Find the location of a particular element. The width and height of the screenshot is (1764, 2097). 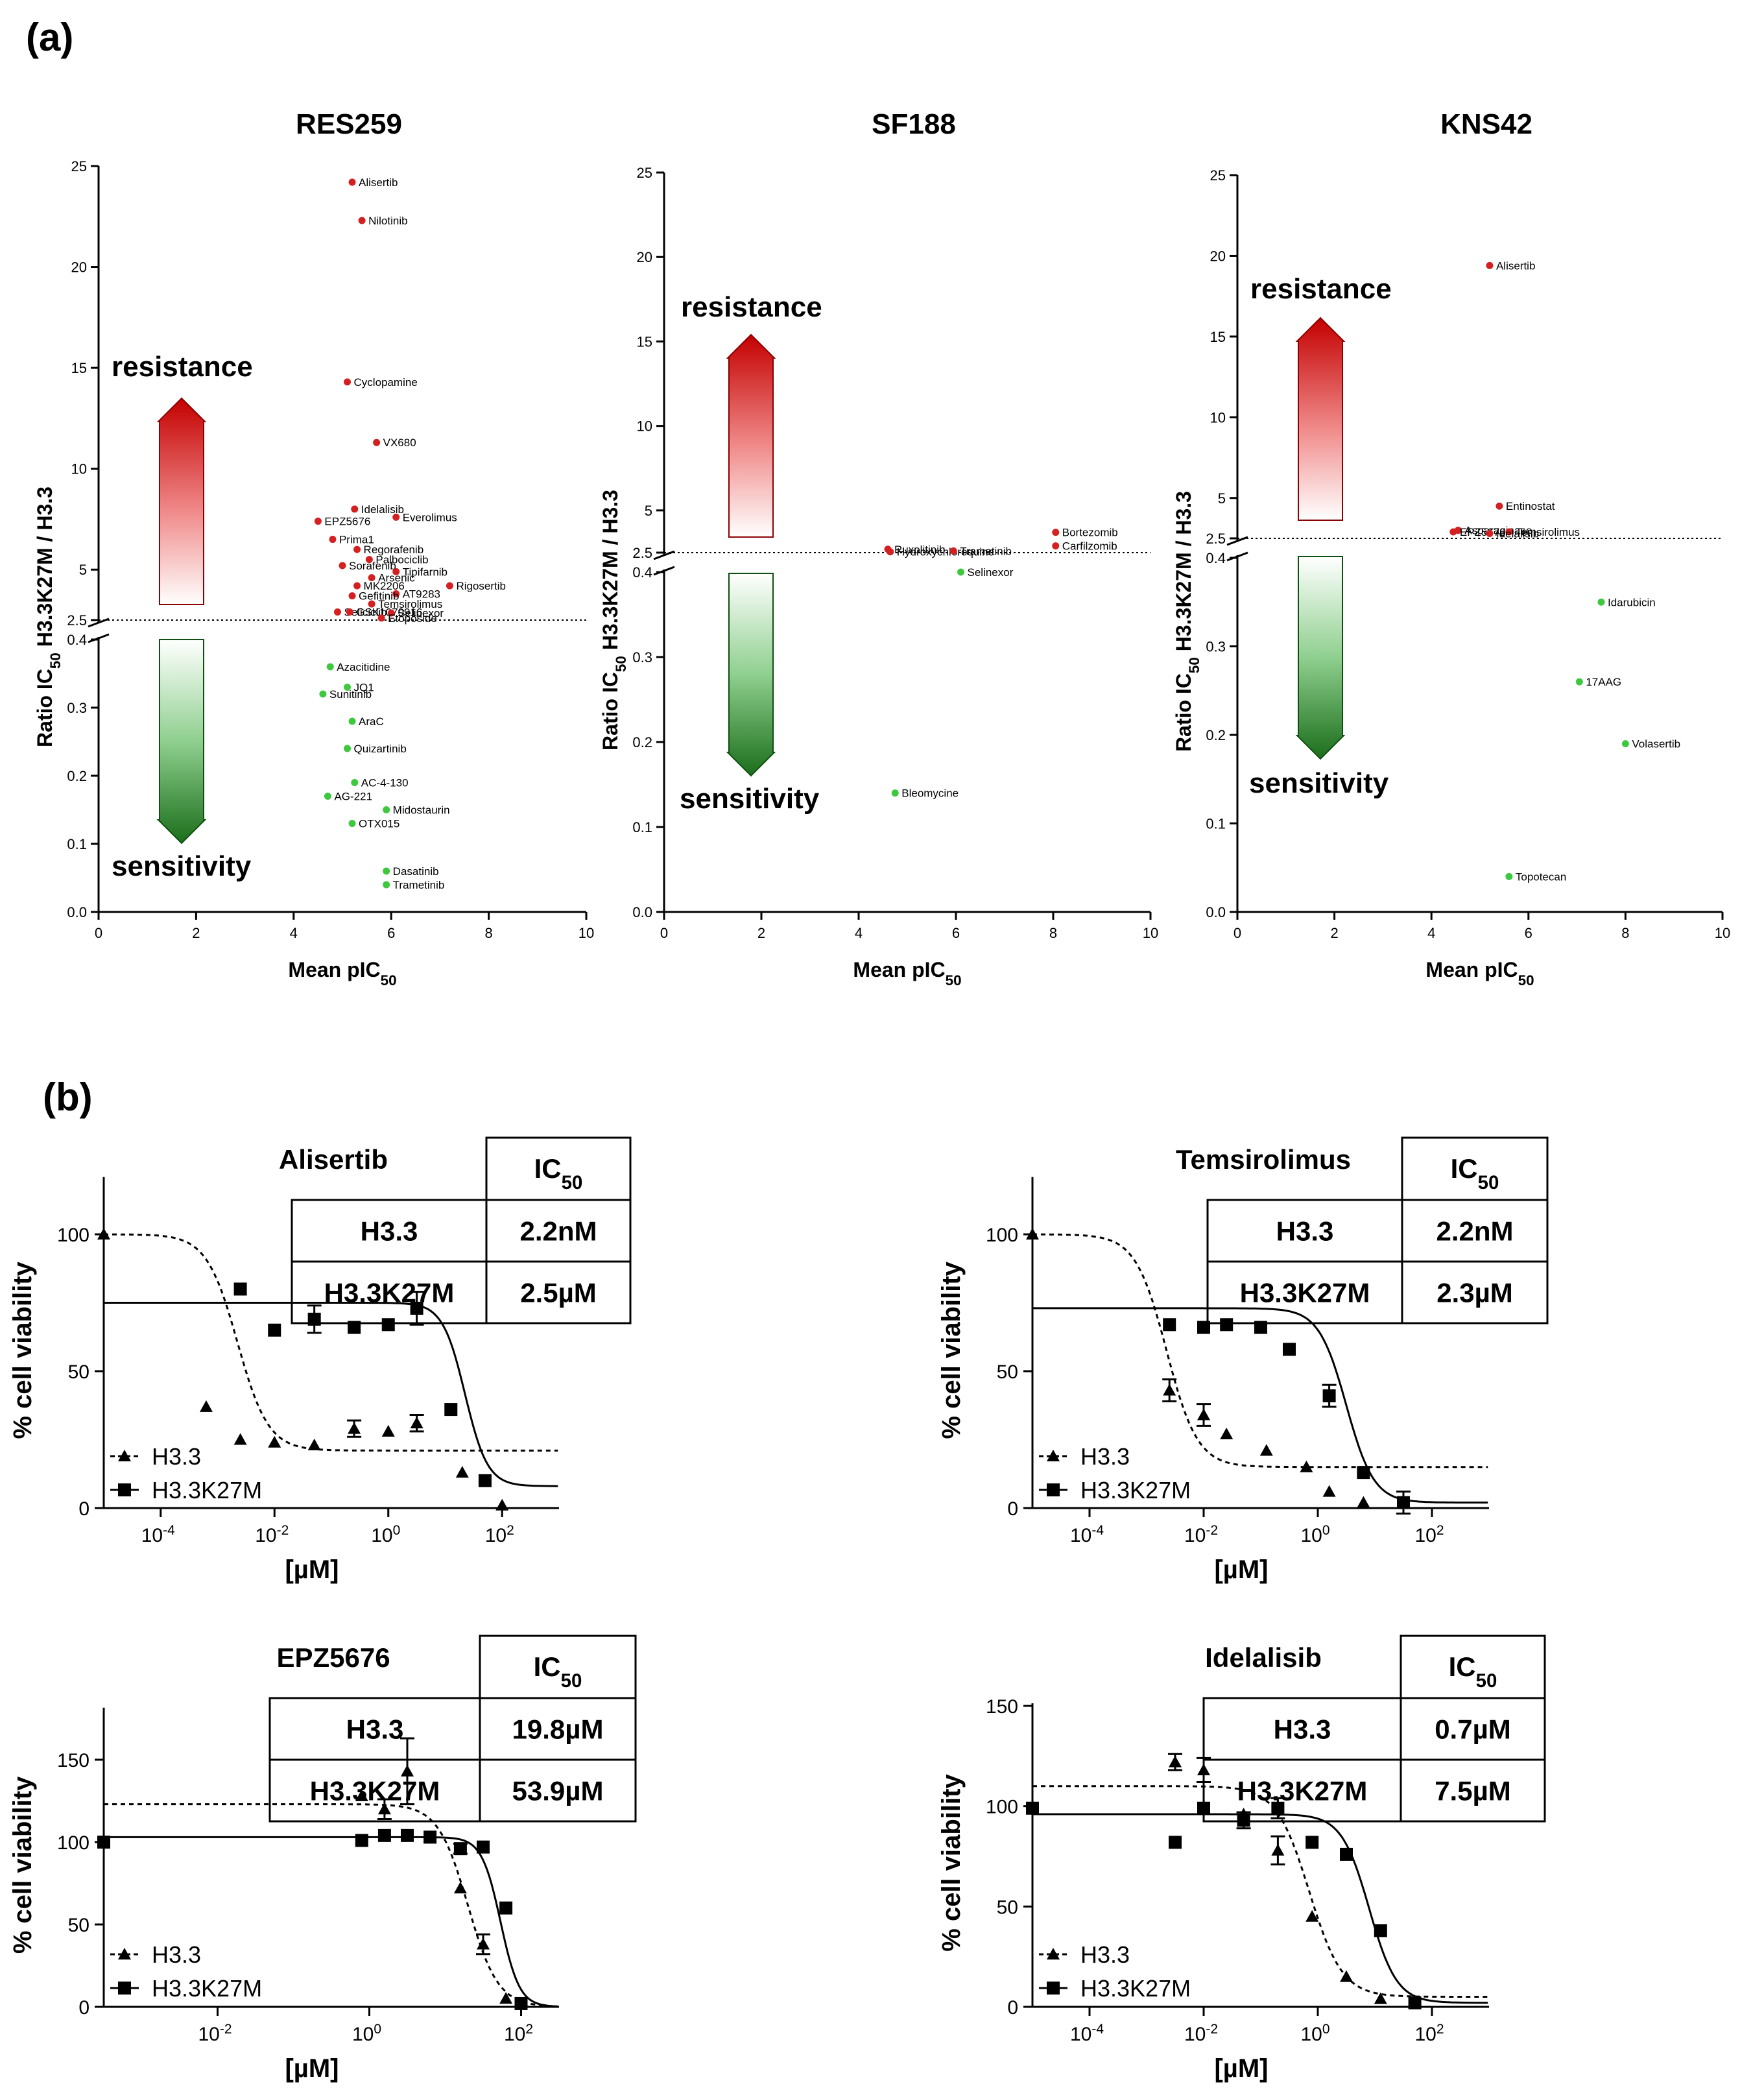

point-midostaurin is located at coordinates (386, 809).